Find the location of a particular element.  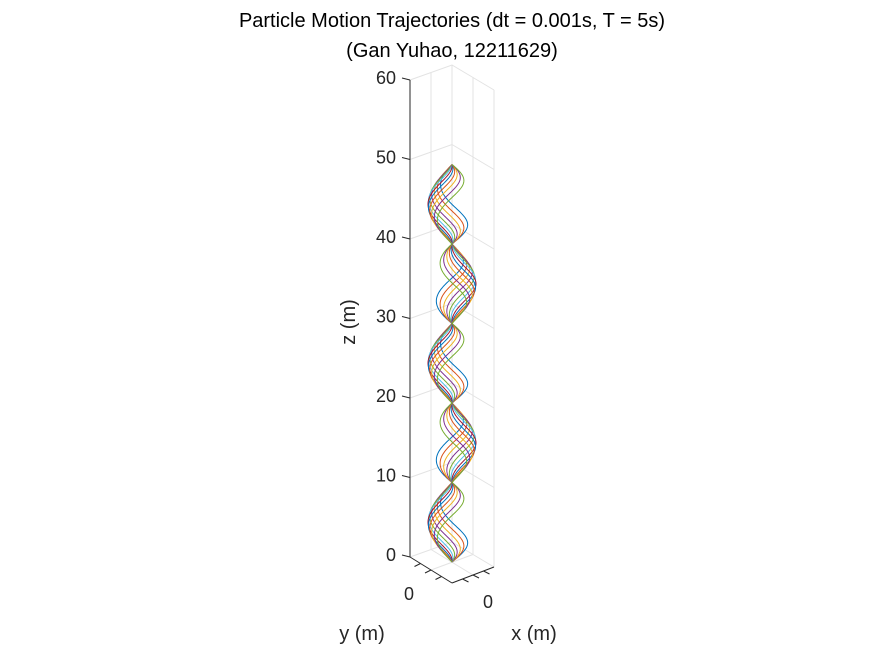

axes is located at coordinates (448, 330).